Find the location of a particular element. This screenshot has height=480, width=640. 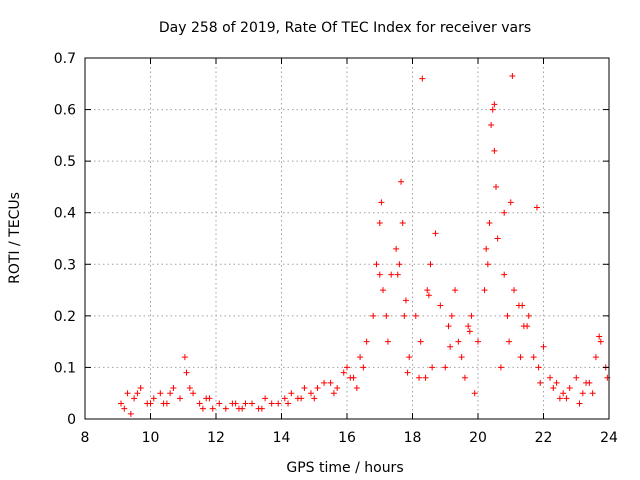

y-tick-label: 0.6 is located at coordinates (65, 111).